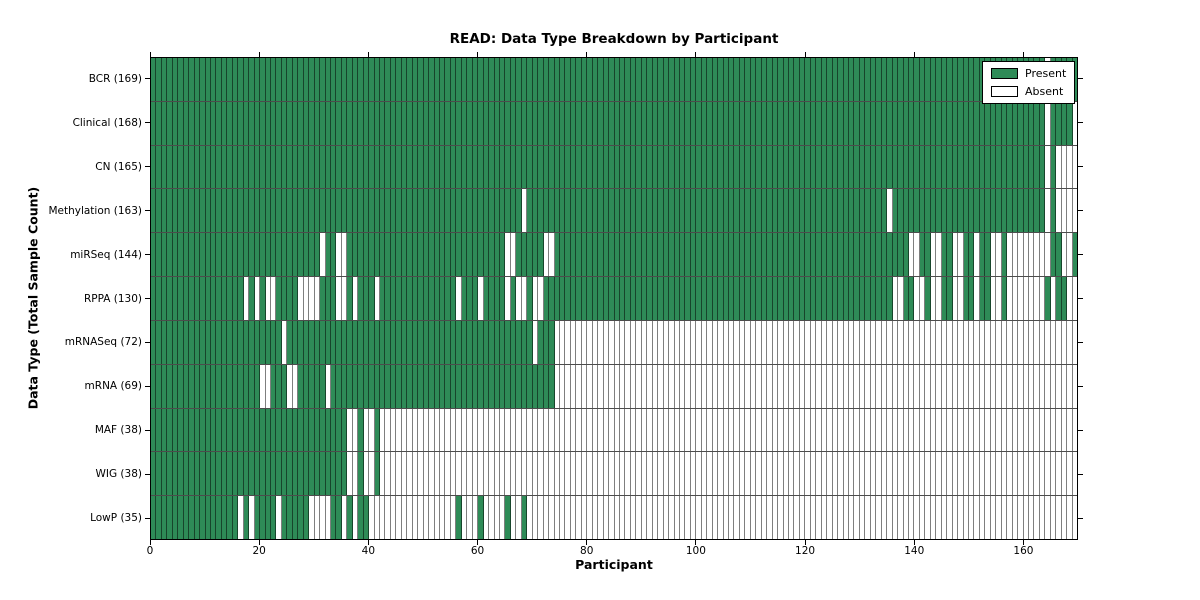 The image size is (1200, 600). What do you see at coordinates (478, 54) in the screenshot?
I see `x-tick-top` at bounding box center [478, 54].